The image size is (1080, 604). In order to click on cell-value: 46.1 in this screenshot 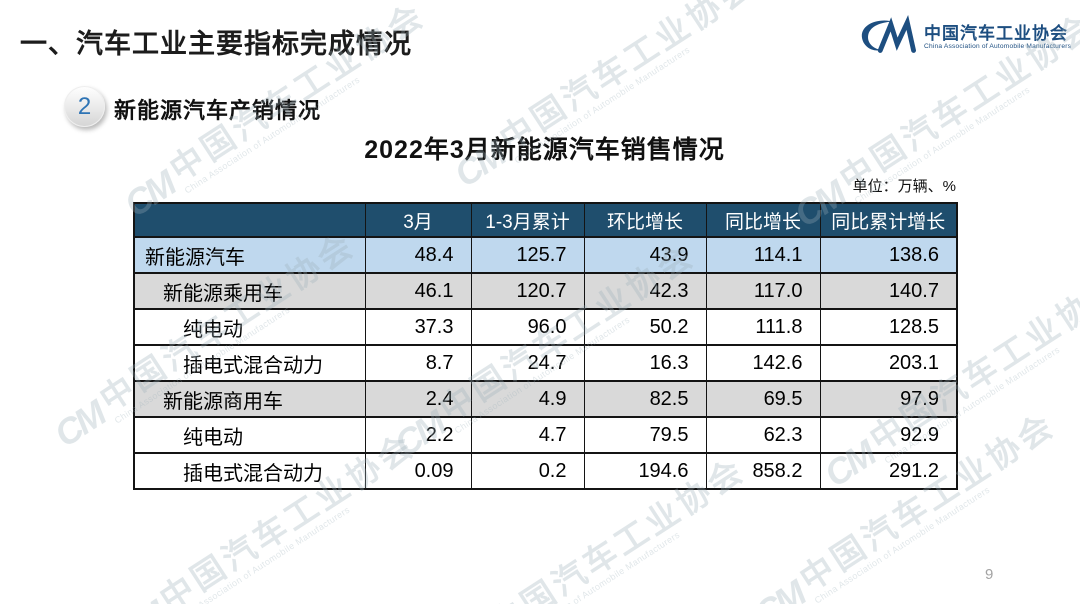, I will do `click(418, 291)`.